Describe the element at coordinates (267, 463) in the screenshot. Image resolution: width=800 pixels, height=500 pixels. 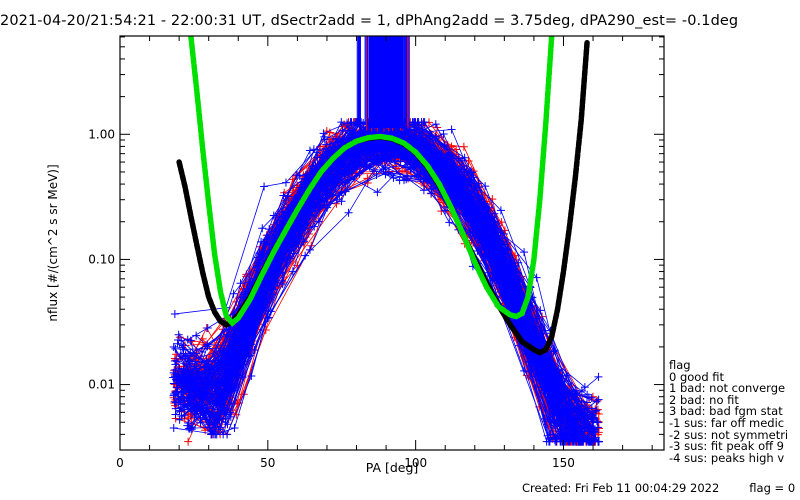
I see `x-tick-label: 50` at that location.